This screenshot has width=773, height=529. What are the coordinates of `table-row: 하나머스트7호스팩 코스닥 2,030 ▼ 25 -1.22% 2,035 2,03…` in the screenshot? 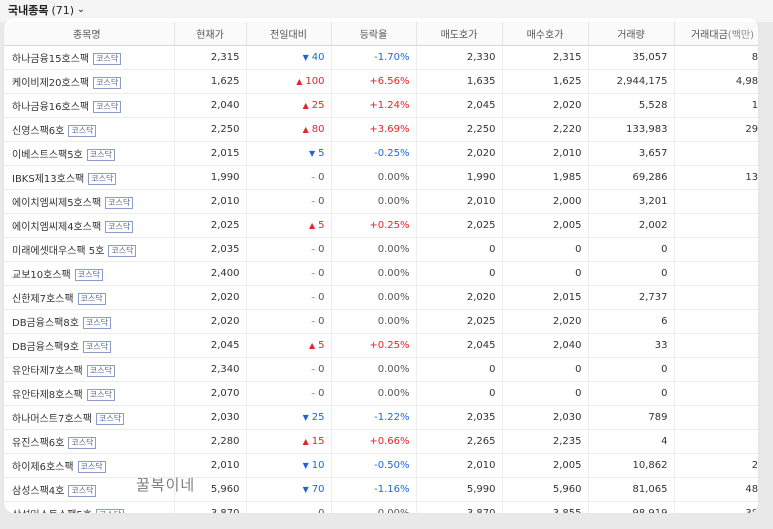 It's located at (381, 417).